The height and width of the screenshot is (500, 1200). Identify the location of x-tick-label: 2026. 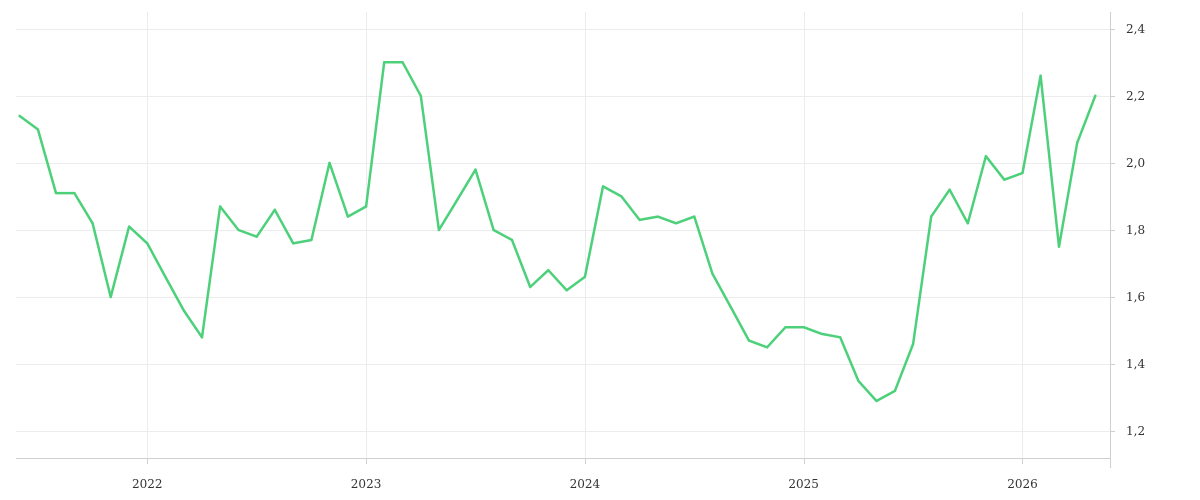
(1022, 484).